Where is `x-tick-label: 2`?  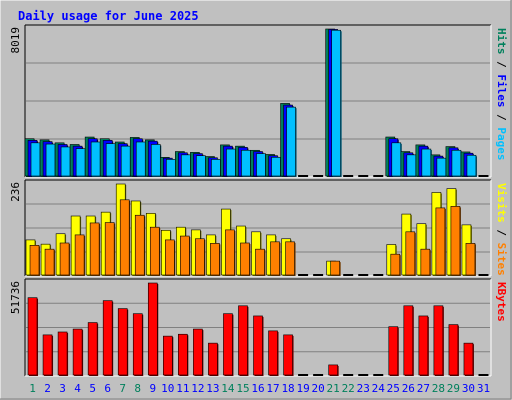
x-tick-label: 2 is located at coordinates (47, 388).